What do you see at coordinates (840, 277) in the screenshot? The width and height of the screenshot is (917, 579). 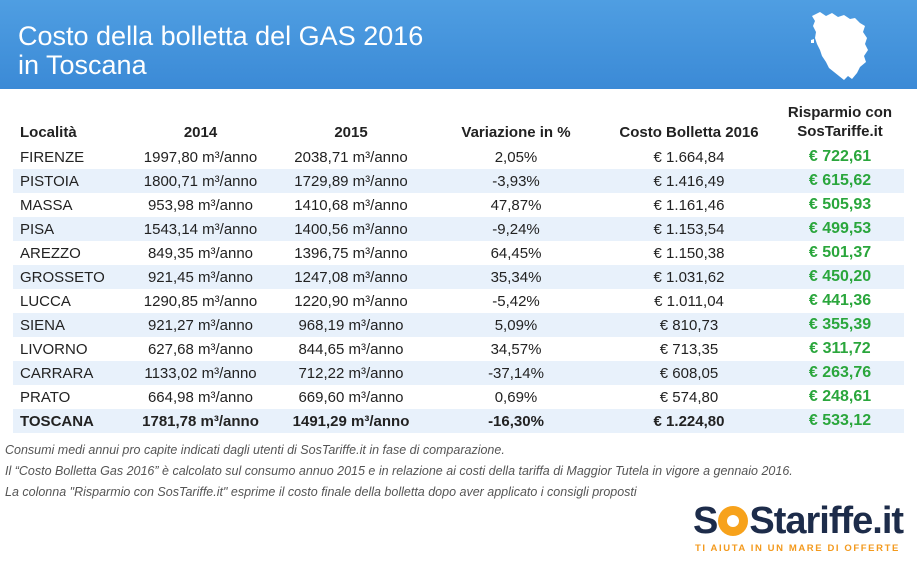 I see `cell-savings: € 450,20` at bounding box center [840, 277].